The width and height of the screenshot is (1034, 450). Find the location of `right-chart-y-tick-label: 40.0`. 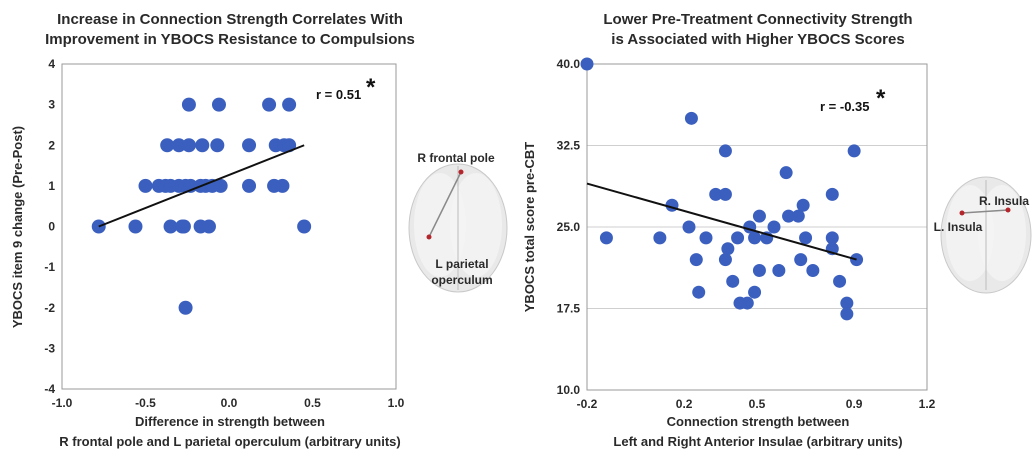

right-chart-y-tick-label: 40.0 is located at coordinates (569, 64).